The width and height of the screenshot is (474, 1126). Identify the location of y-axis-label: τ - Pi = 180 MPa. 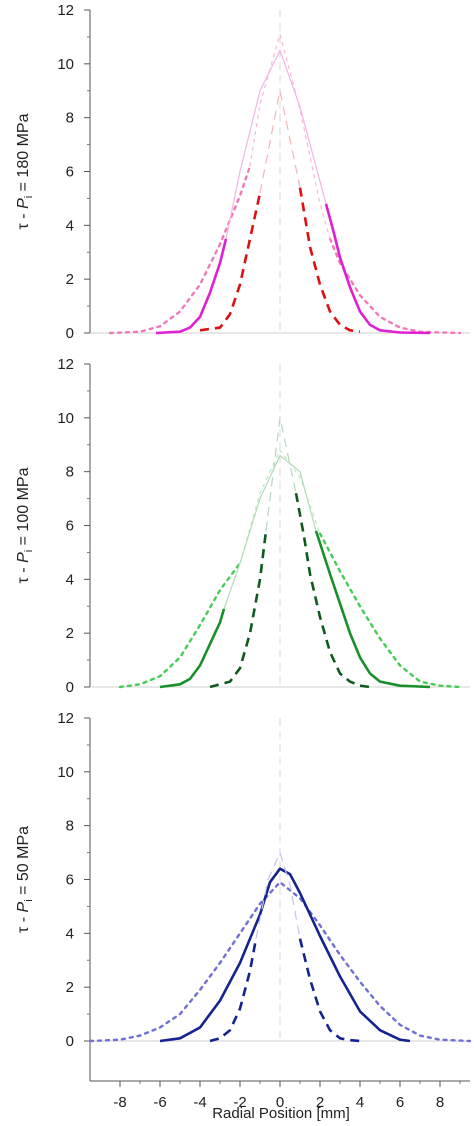
(25, 171).